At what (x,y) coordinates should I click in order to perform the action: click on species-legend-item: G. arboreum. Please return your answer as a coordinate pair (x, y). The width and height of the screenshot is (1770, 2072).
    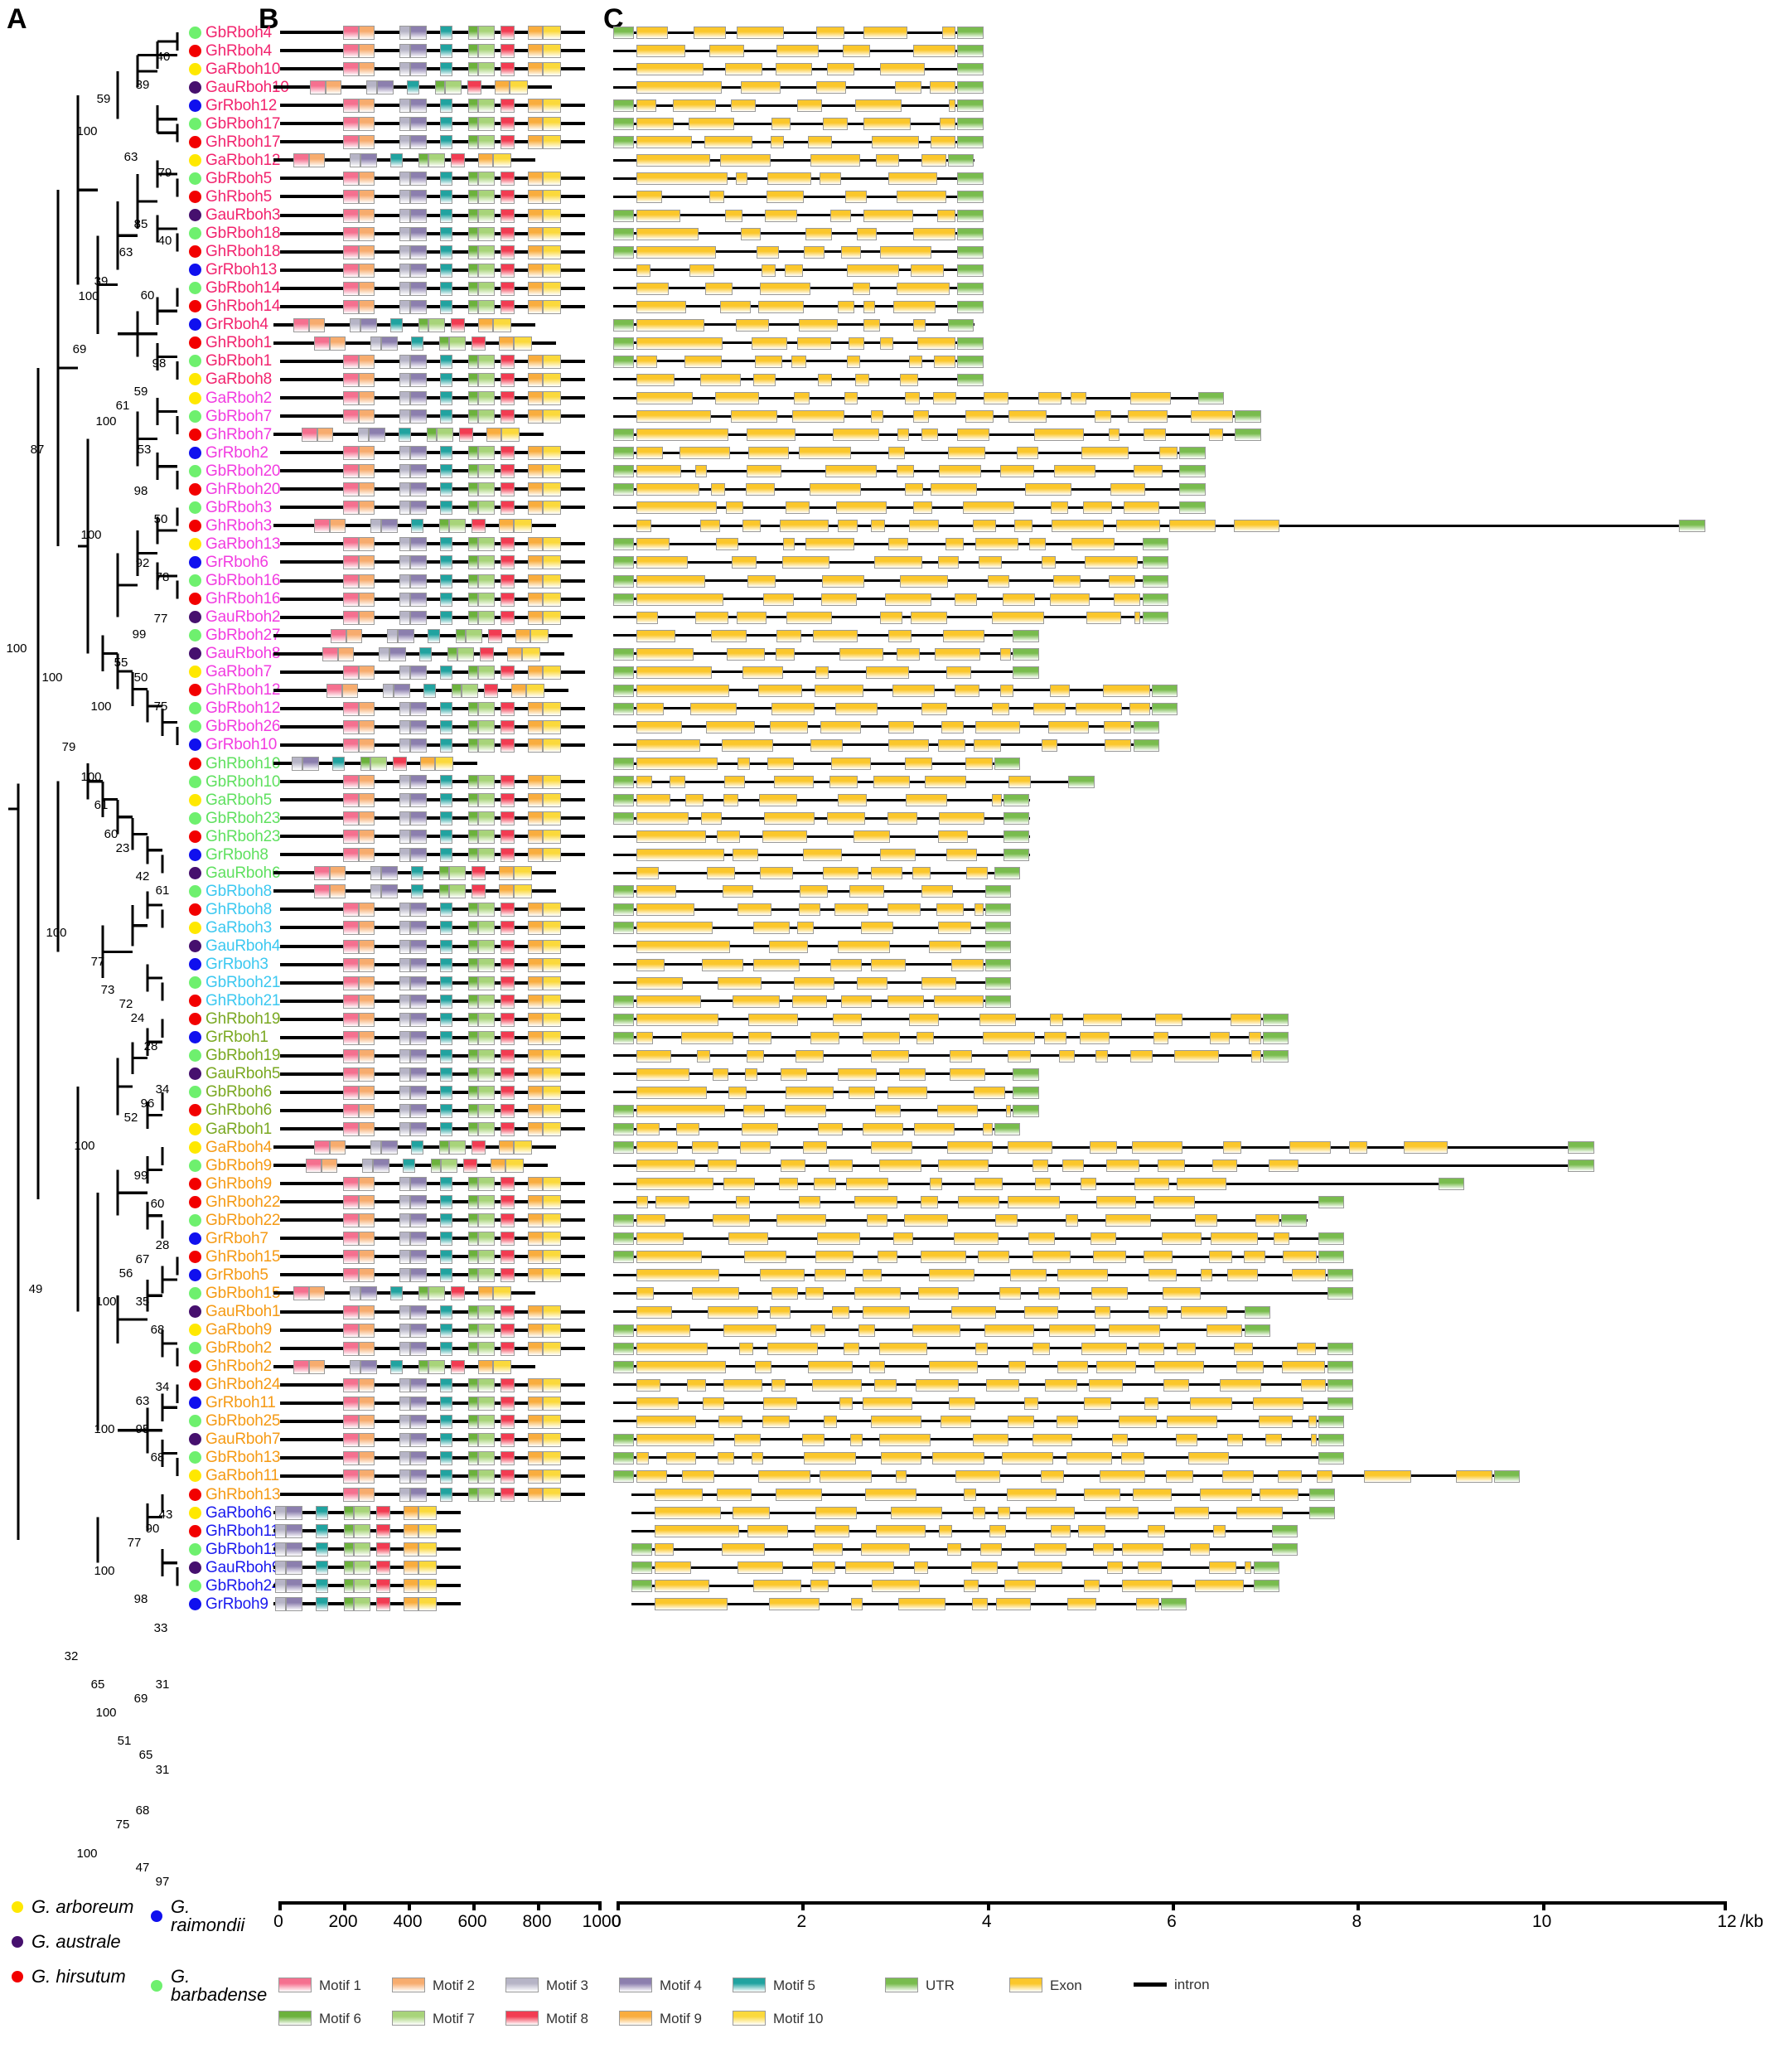
    Looking at the image, I should click on (73, 1907).